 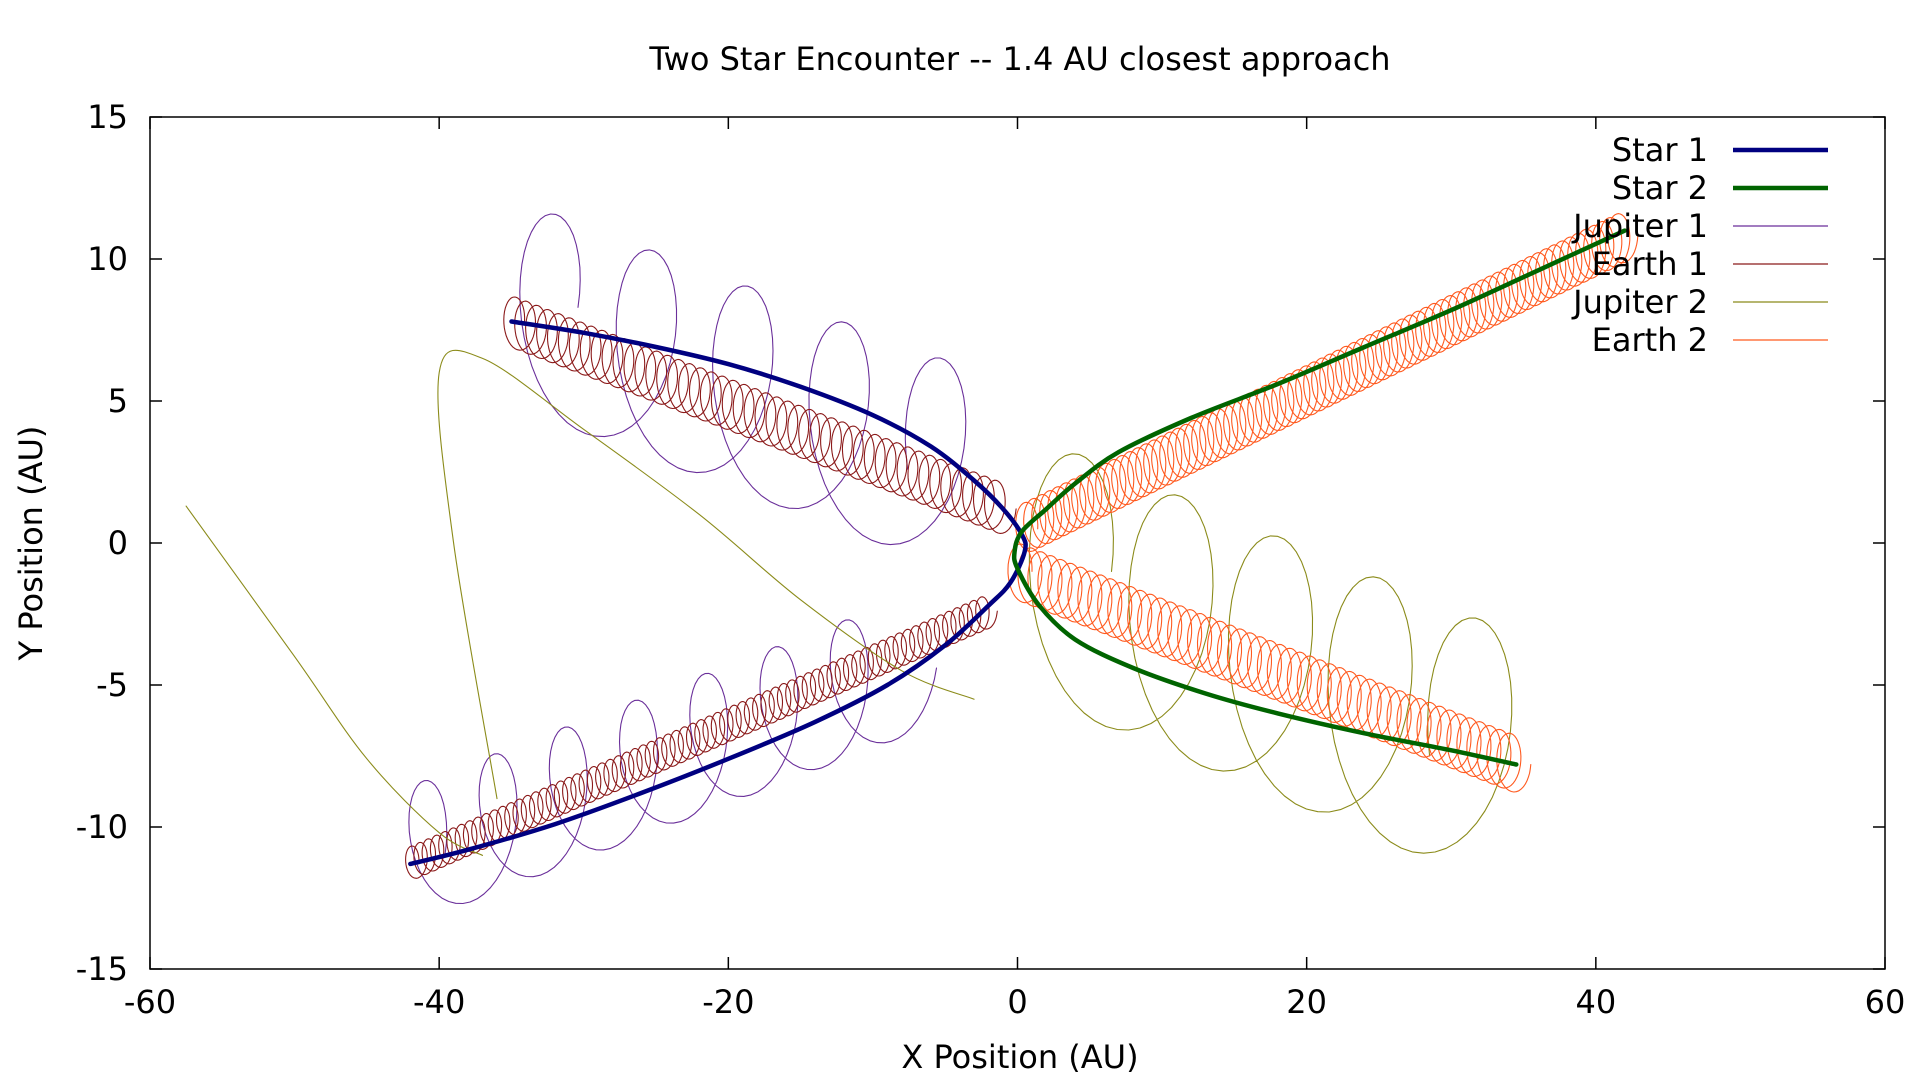 What do you see at coordinates (1710, 340) in the screenshot?
I see `legend-item-earth-2: Earth 2` at bounding box center [1710, 340].